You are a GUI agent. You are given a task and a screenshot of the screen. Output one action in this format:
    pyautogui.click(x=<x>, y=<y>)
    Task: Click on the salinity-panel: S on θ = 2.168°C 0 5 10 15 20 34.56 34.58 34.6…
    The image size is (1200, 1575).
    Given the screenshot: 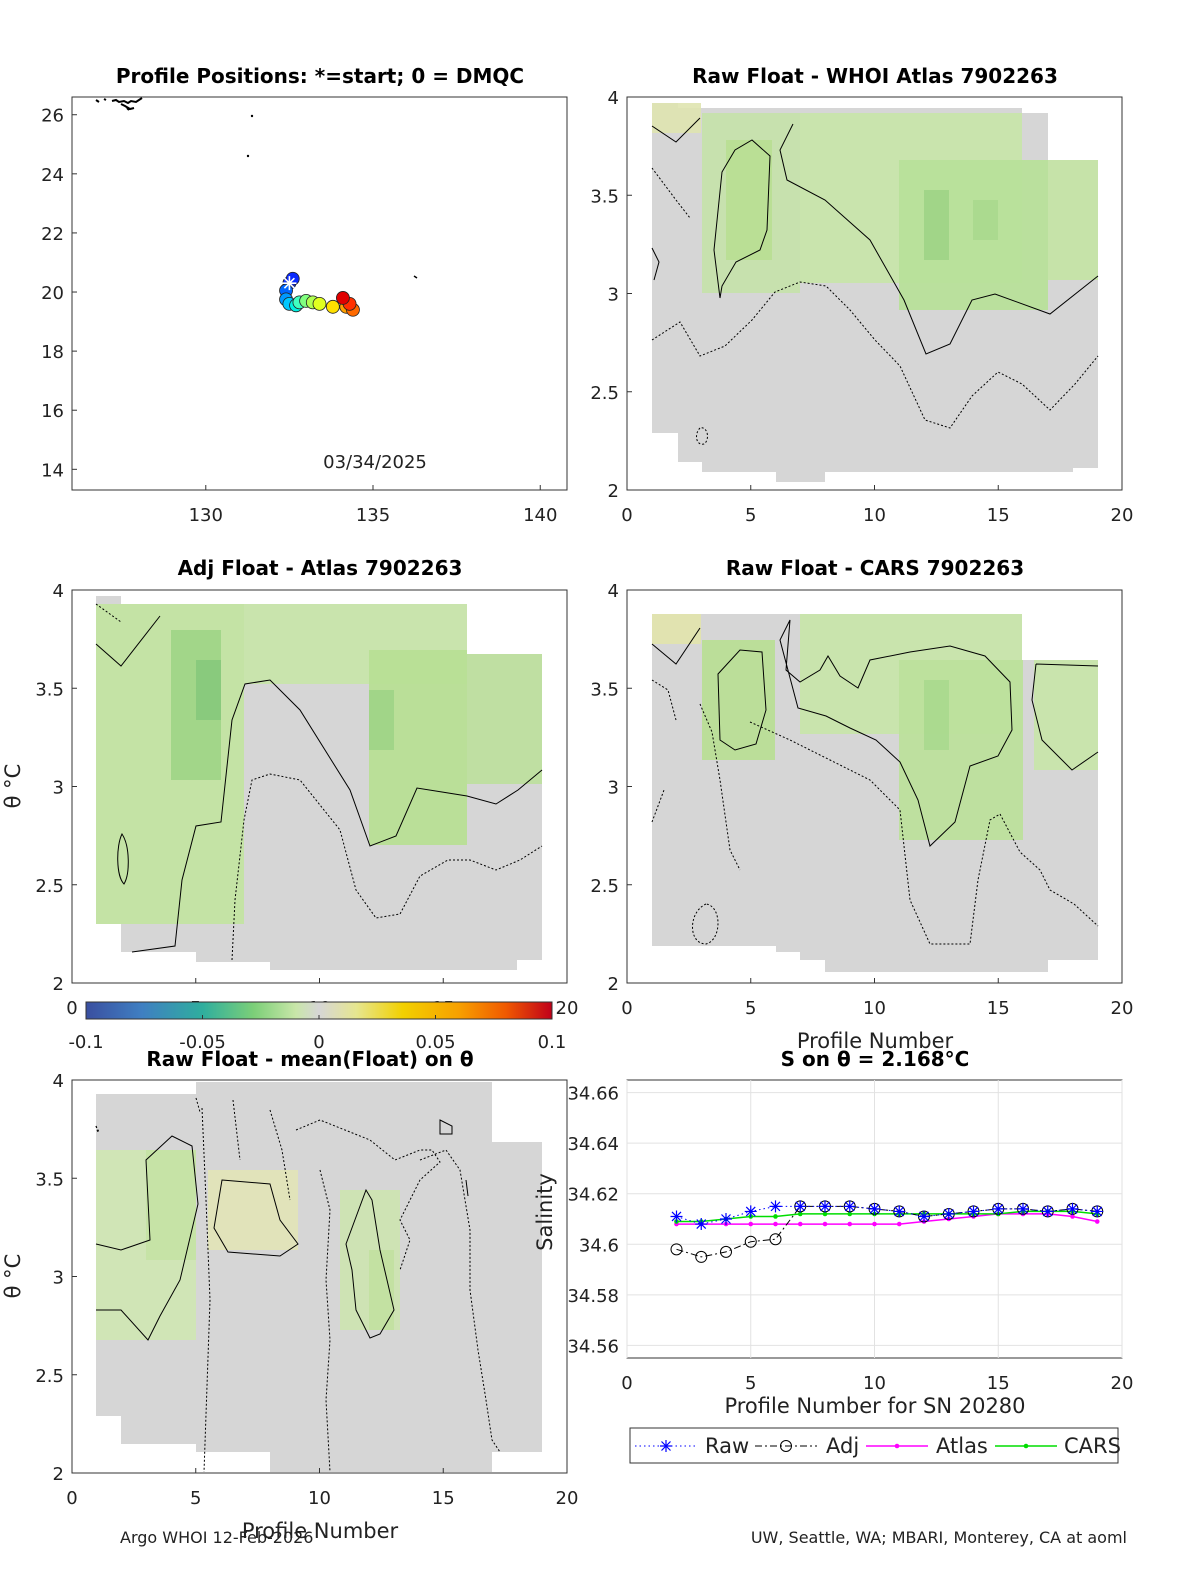 What is the action you would take?
    pyautogui.click(x=833, y=1255)
    